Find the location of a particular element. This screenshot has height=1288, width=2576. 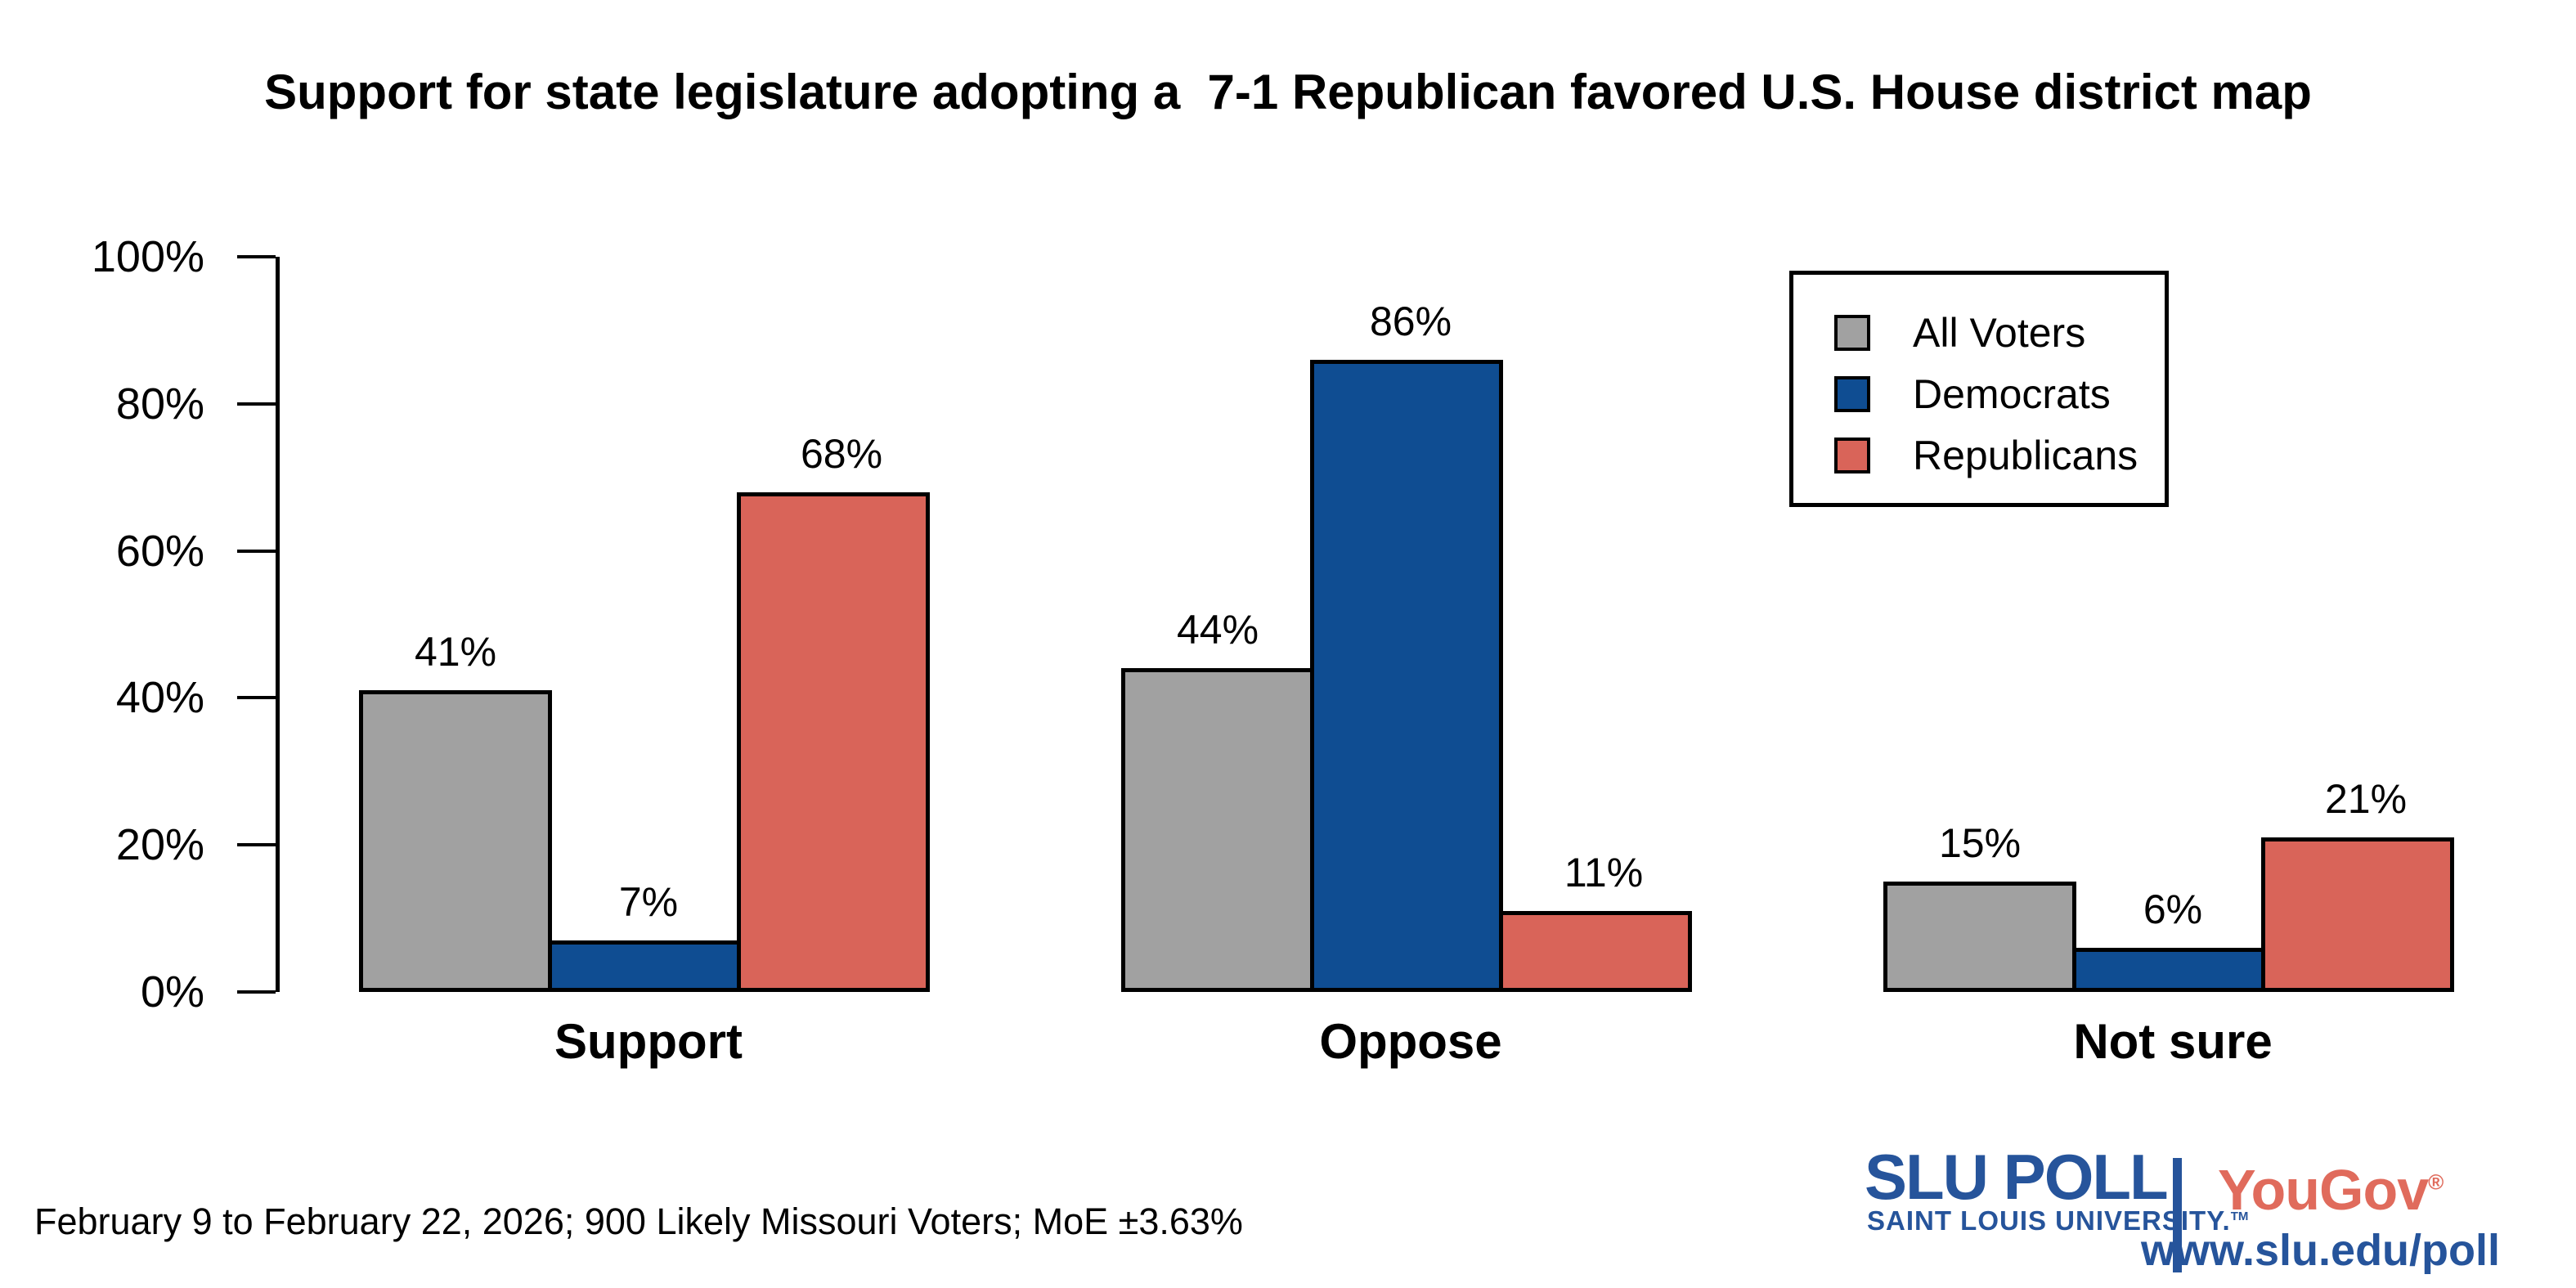

bar-value-label-all-voters-oppose: 44% is located at coordinates (1217, 630).